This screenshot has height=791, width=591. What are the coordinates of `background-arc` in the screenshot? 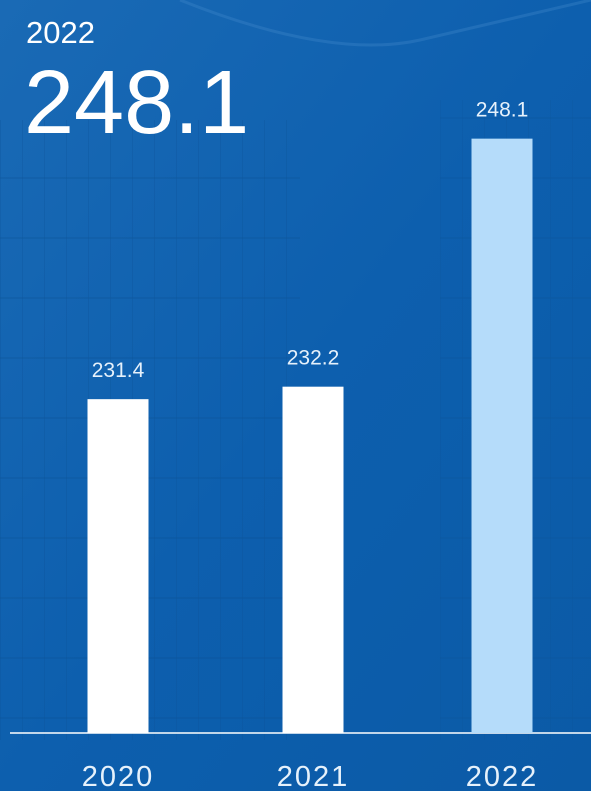 It's located at (385, 23).